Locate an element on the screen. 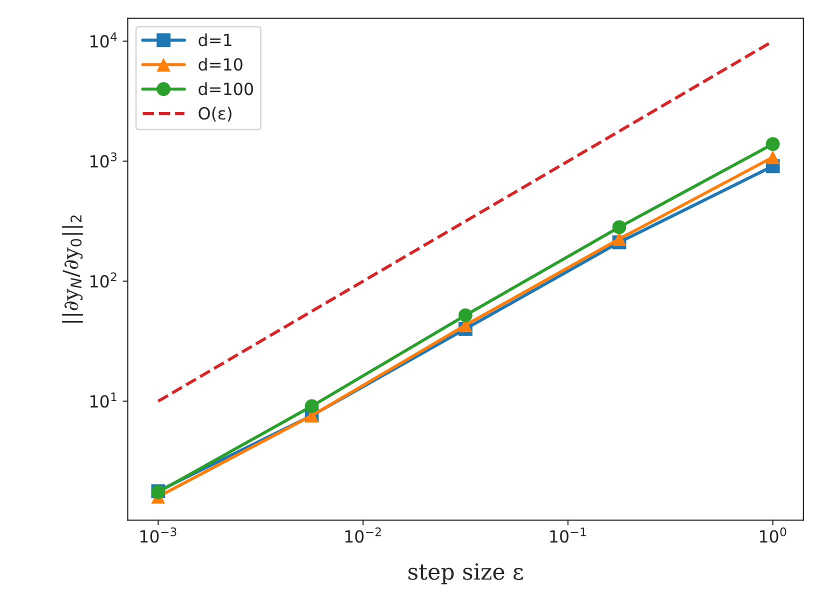 The image size is (824, 612). y-tick-label: 10$^{2}$ is located at coordinates (103, 280).